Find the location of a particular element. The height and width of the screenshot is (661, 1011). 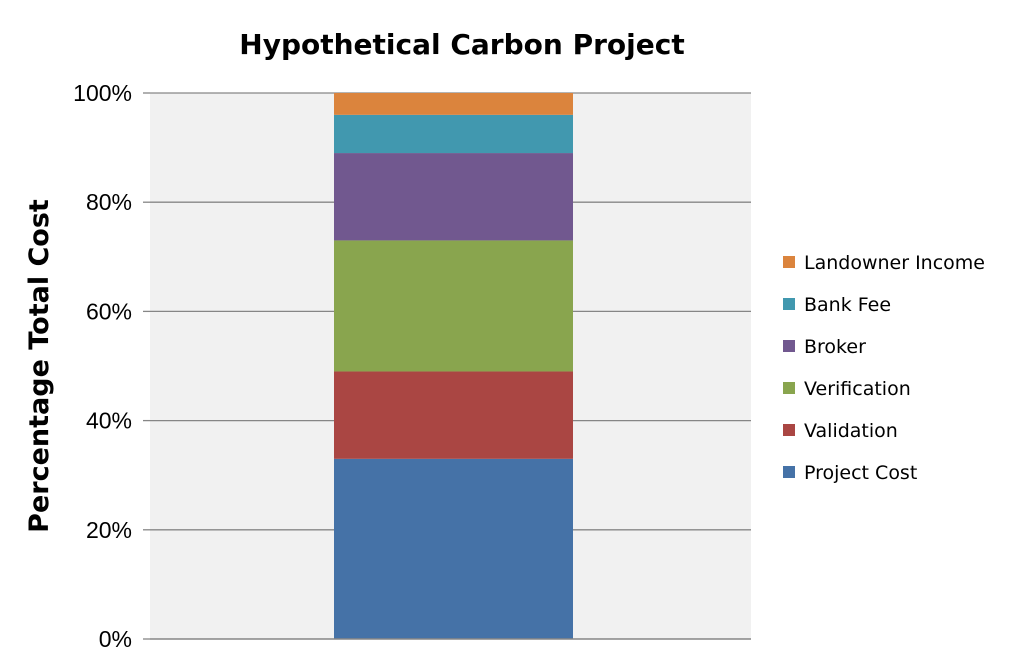

y-tick-label: 20% is located at coordinates (109, 530).